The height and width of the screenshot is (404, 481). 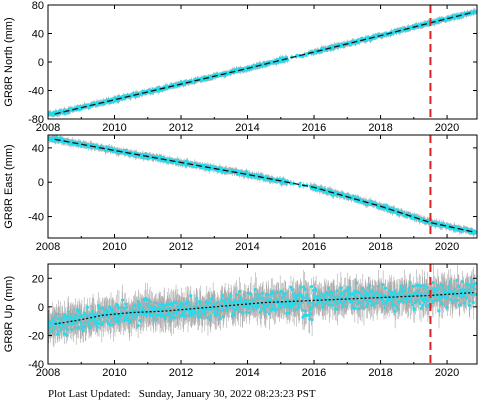 I want to click on north-x-tick-label: 2016, so click(x=314, y=128).